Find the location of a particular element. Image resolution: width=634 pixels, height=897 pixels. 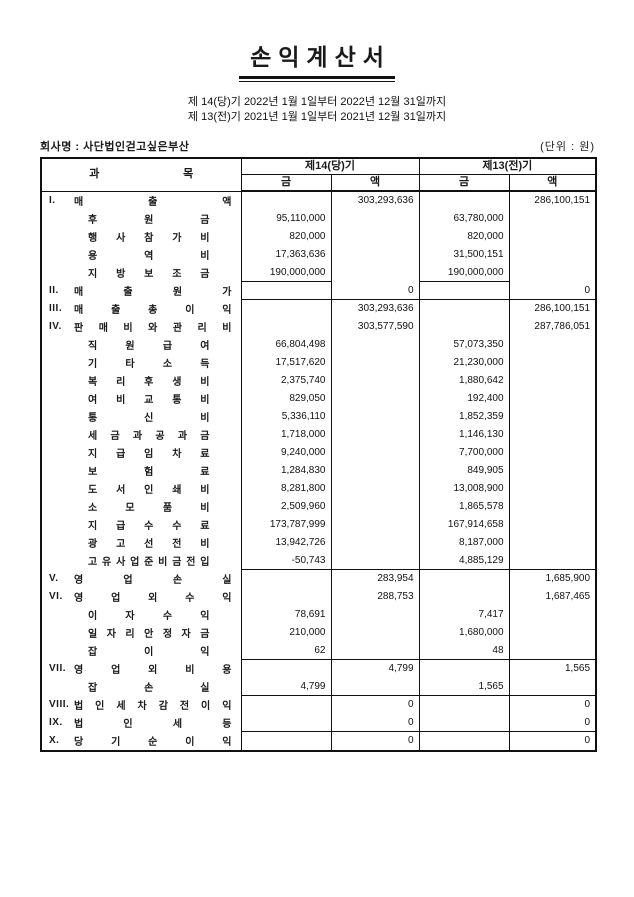

amount-cell-previous-geum: 4,885,129 is located at coordinates (464, 560).